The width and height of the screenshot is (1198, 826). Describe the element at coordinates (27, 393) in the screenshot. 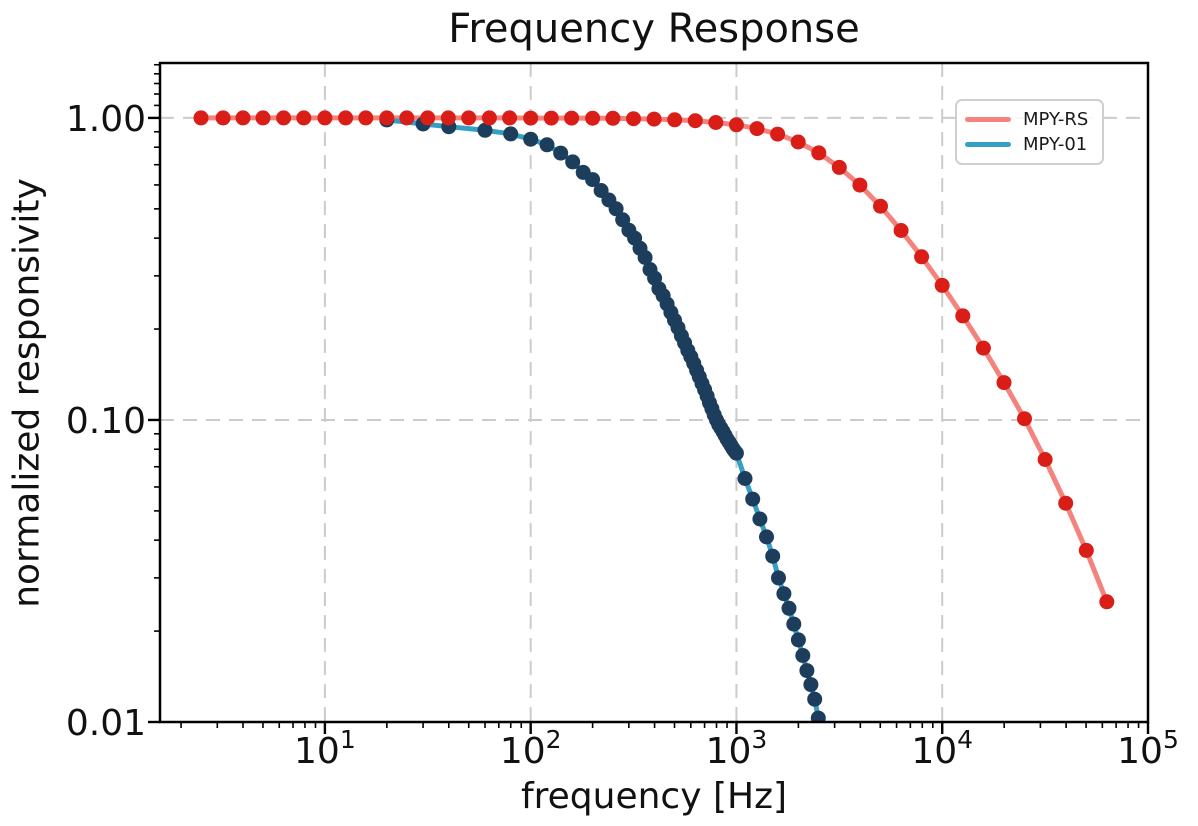

I see `y-axis-label: normalized responsivity` at that location.